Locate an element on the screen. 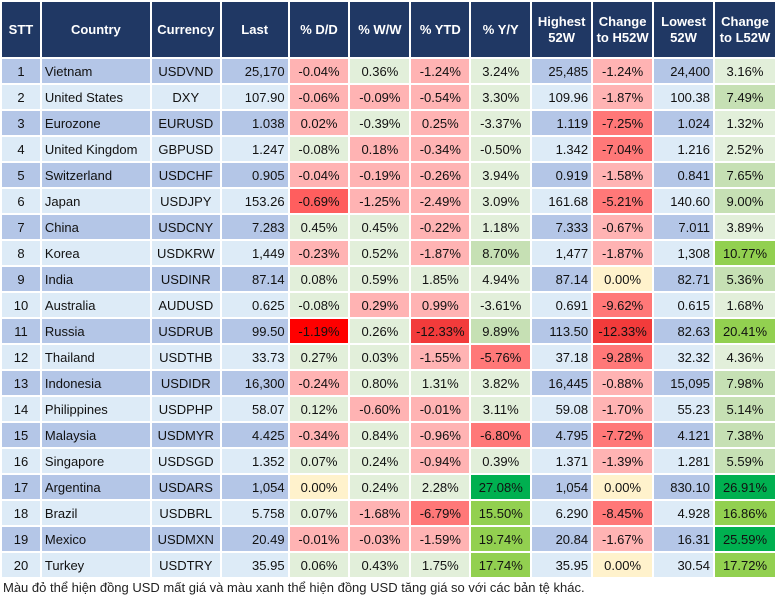 This screenshot has height=602, width=777. cell-ytd: -0.54% is located at coordinates (440, 97).